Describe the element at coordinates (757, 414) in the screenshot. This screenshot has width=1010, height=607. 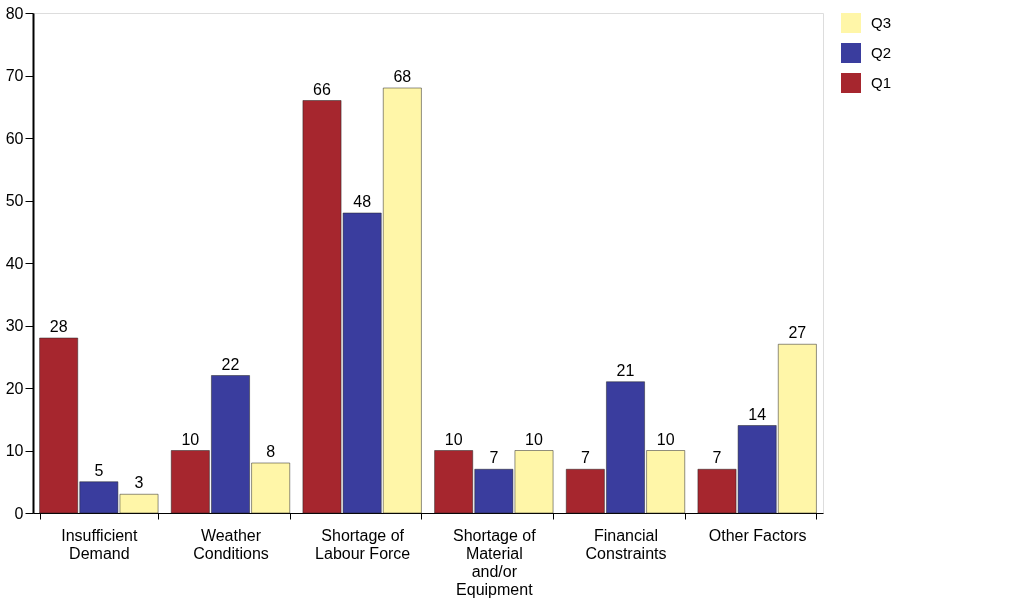
I see `data-label: 14` at that location.